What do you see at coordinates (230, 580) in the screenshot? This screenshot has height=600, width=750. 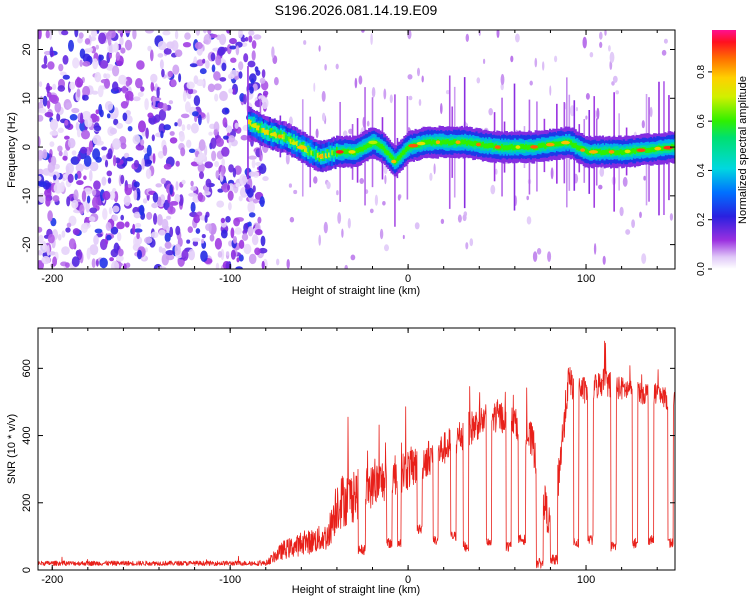 I see `snr-xtick-label: -100` at bounding box center [230, 580].